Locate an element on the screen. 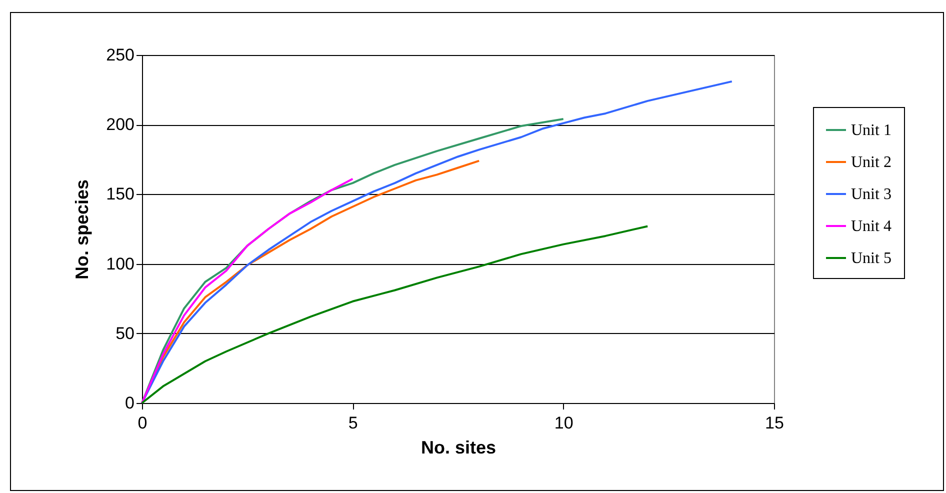 This screenshot has width=946, height=493. y-tick-label: 100 is located at coordinates (120, 264).